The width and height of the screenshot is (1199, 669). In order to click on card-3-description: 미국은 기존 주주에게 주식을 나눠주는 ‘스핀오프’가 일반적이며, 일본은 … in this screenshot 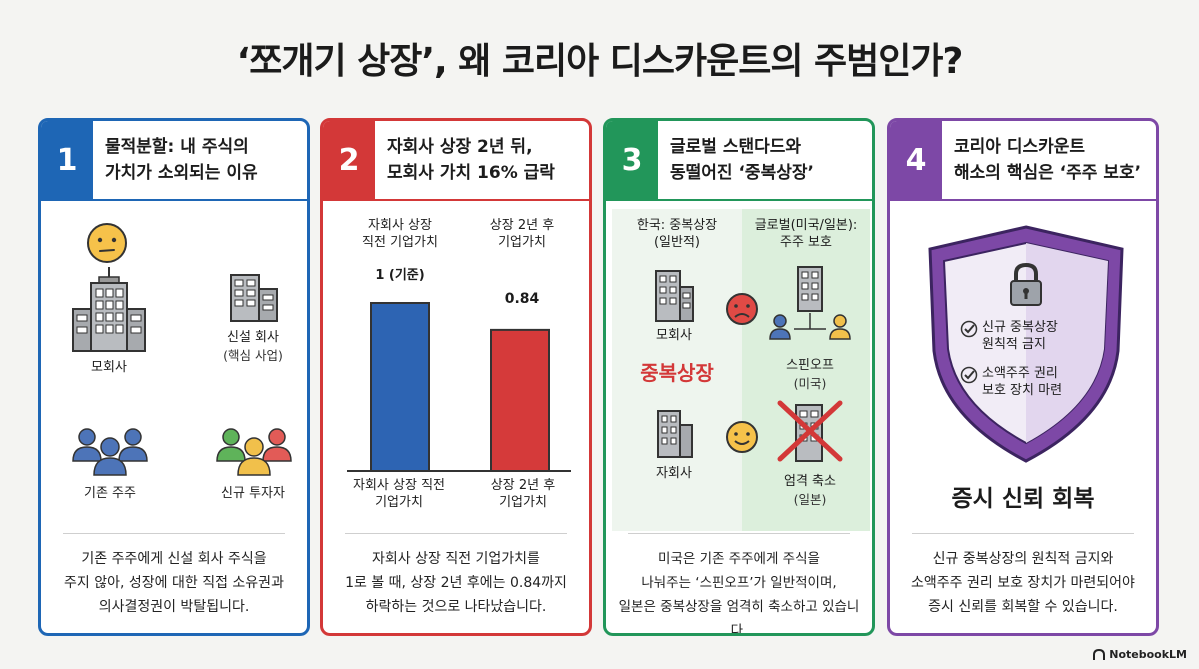, I will do `click(739, 593)`.